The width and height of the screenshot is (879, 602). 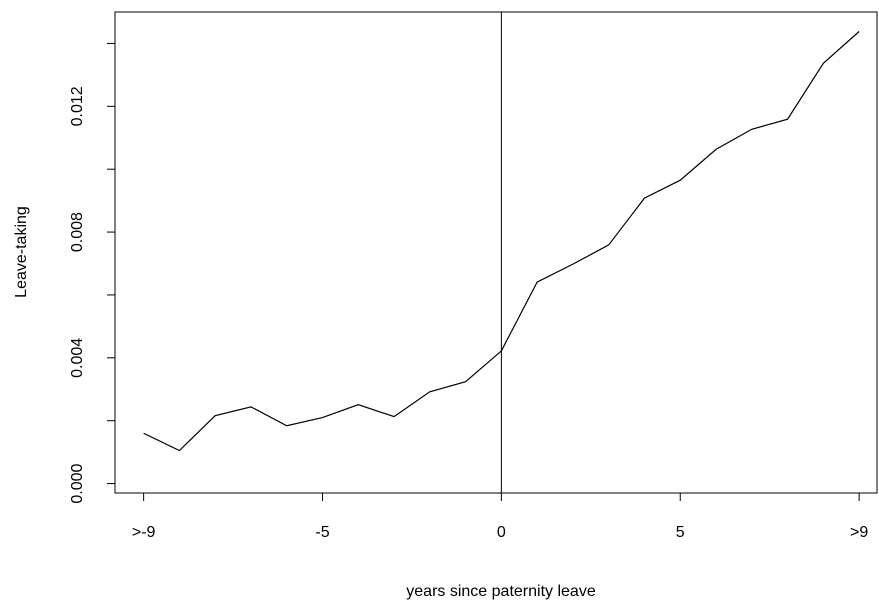 I want to click on y-tick-label: 0.004, so click(x=77, y=358).